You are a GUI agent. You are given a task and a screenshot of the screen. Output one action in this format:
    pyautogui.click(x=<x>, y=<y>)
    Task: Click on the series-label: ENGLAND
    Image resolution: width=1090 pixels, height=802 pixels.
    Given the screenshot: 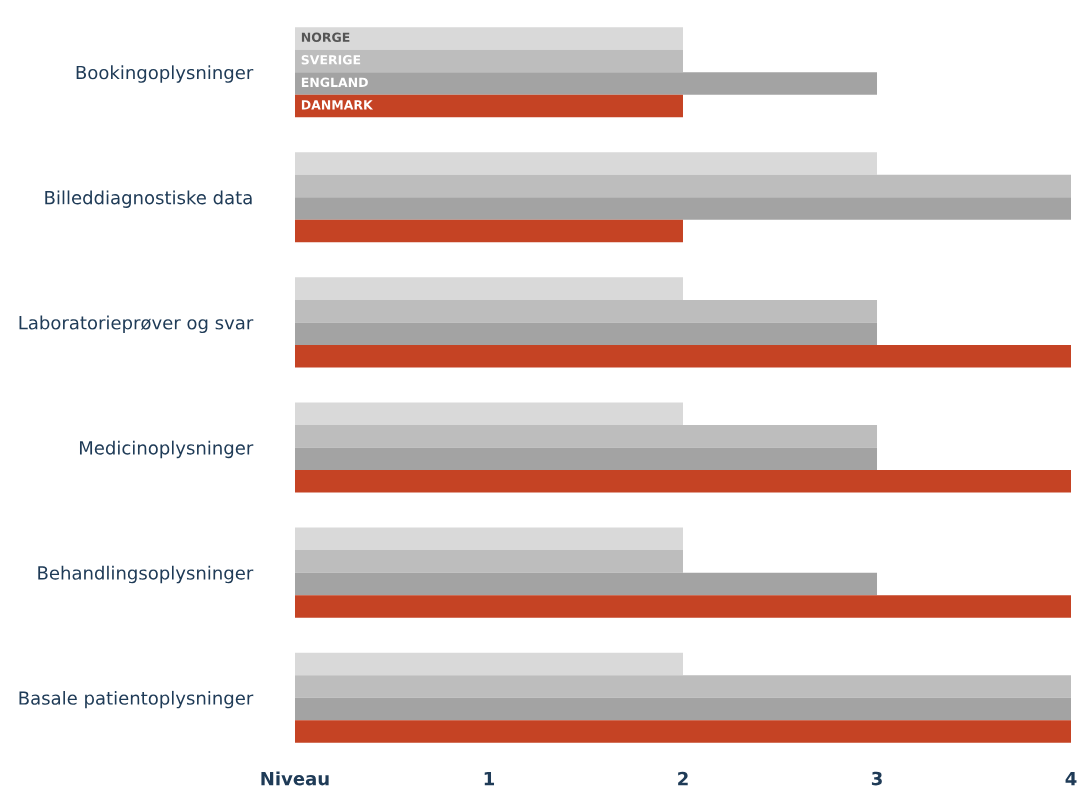 What is the action you would take?
    pyautogui.click(x=334, y=82)
    